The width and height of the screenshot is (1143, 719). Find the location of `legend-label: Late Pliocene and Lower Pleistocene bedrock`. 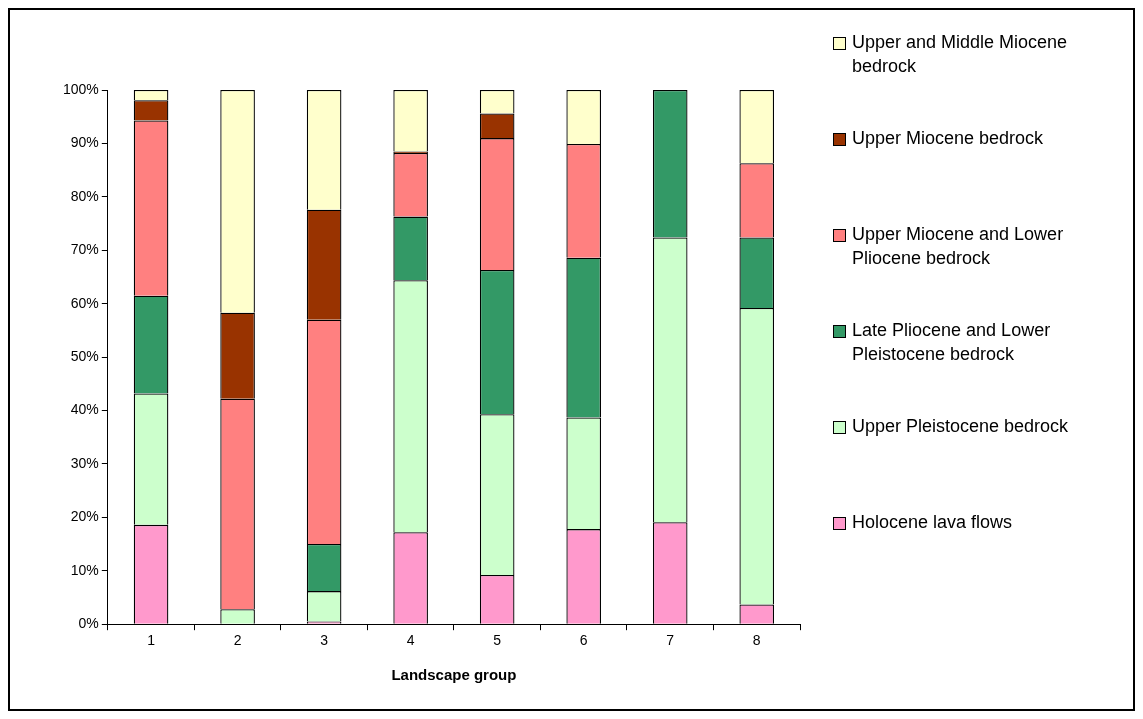

legend-label: Late Pliocene and Lower Pleistocene bedrock is located at coordinates (952, 342).